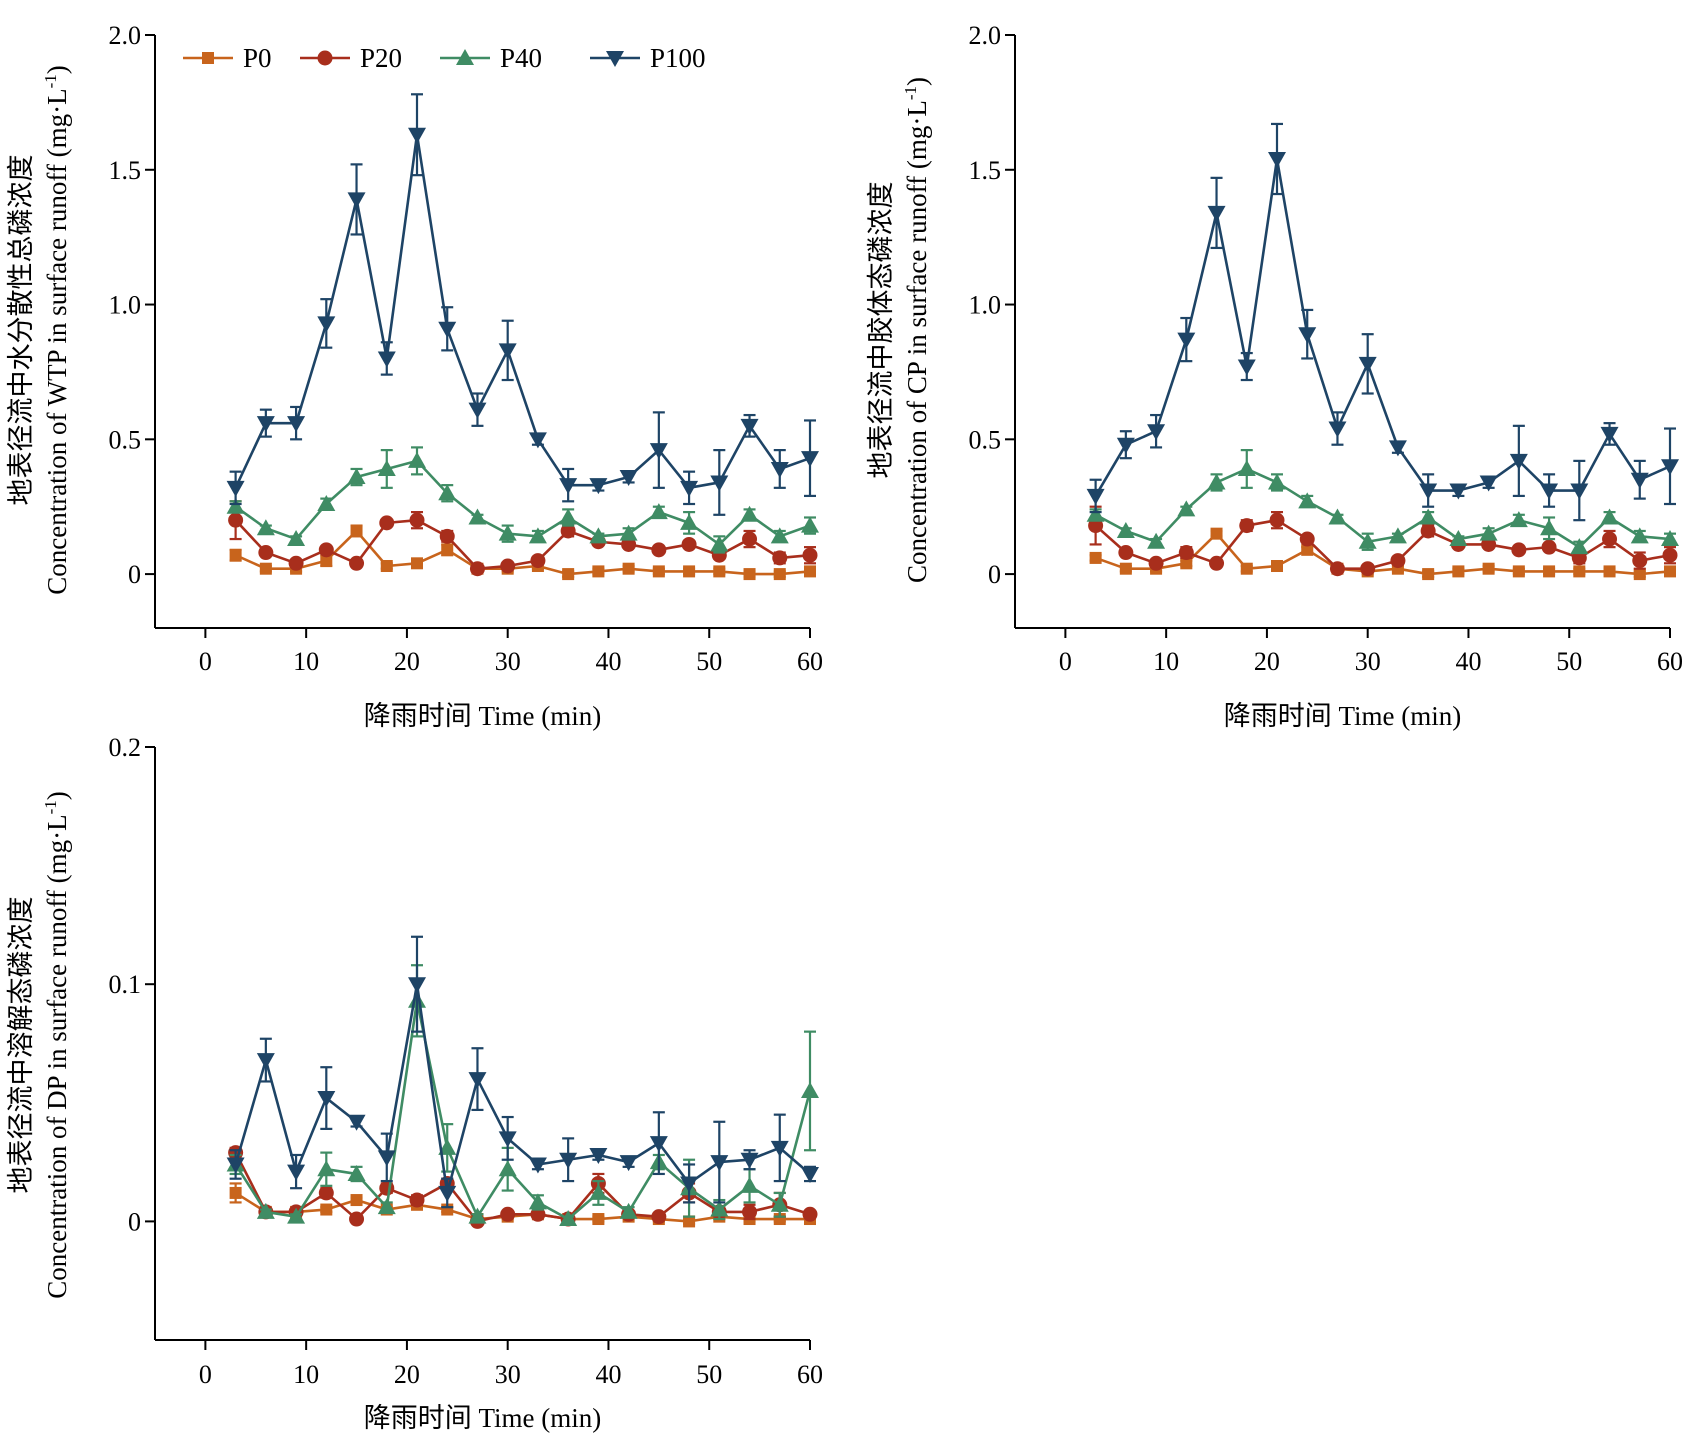 The image size is (1699, 1448). Describe the element at coordinates (522, 304) in the screenshot. I see `series-p100` at that location.